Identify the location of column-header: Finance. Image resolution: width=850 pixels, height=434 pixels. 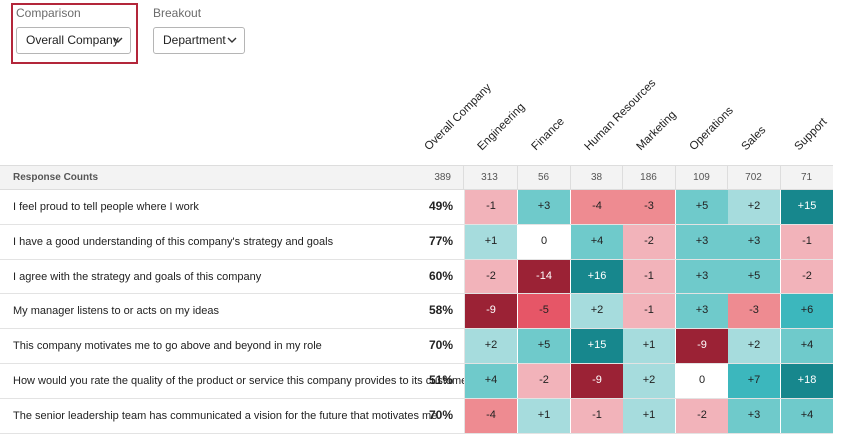
(548, 134).